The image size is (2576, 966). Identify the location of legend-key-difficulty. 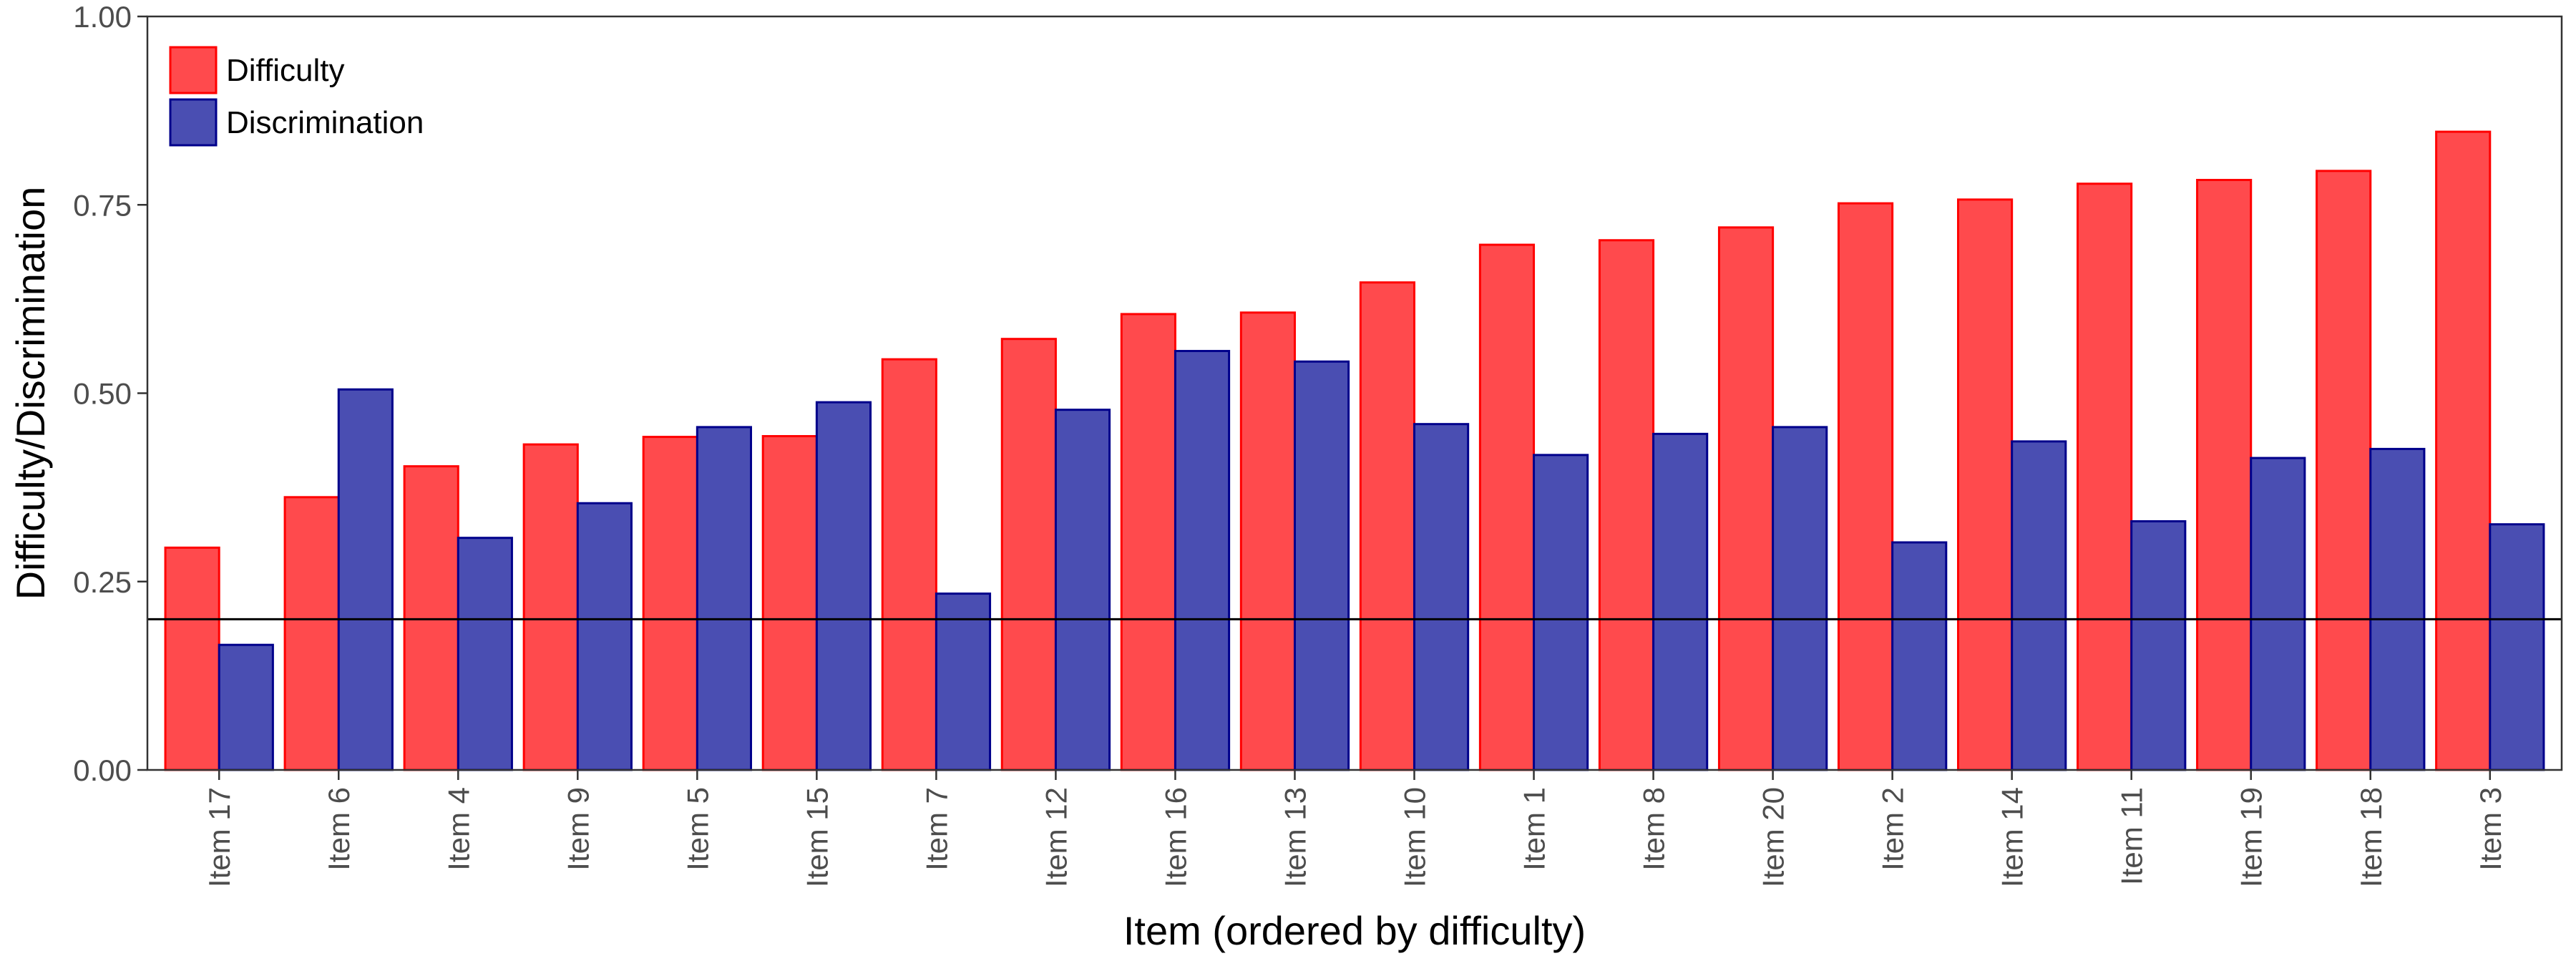
(193, 70).